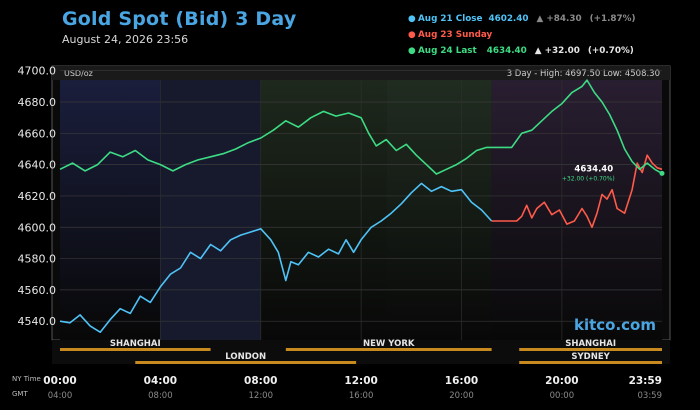  What do you see at coordinates (412, 51) in the screenshot?
I see `legend-last-marker: ●` at bounding box center [412, 51].